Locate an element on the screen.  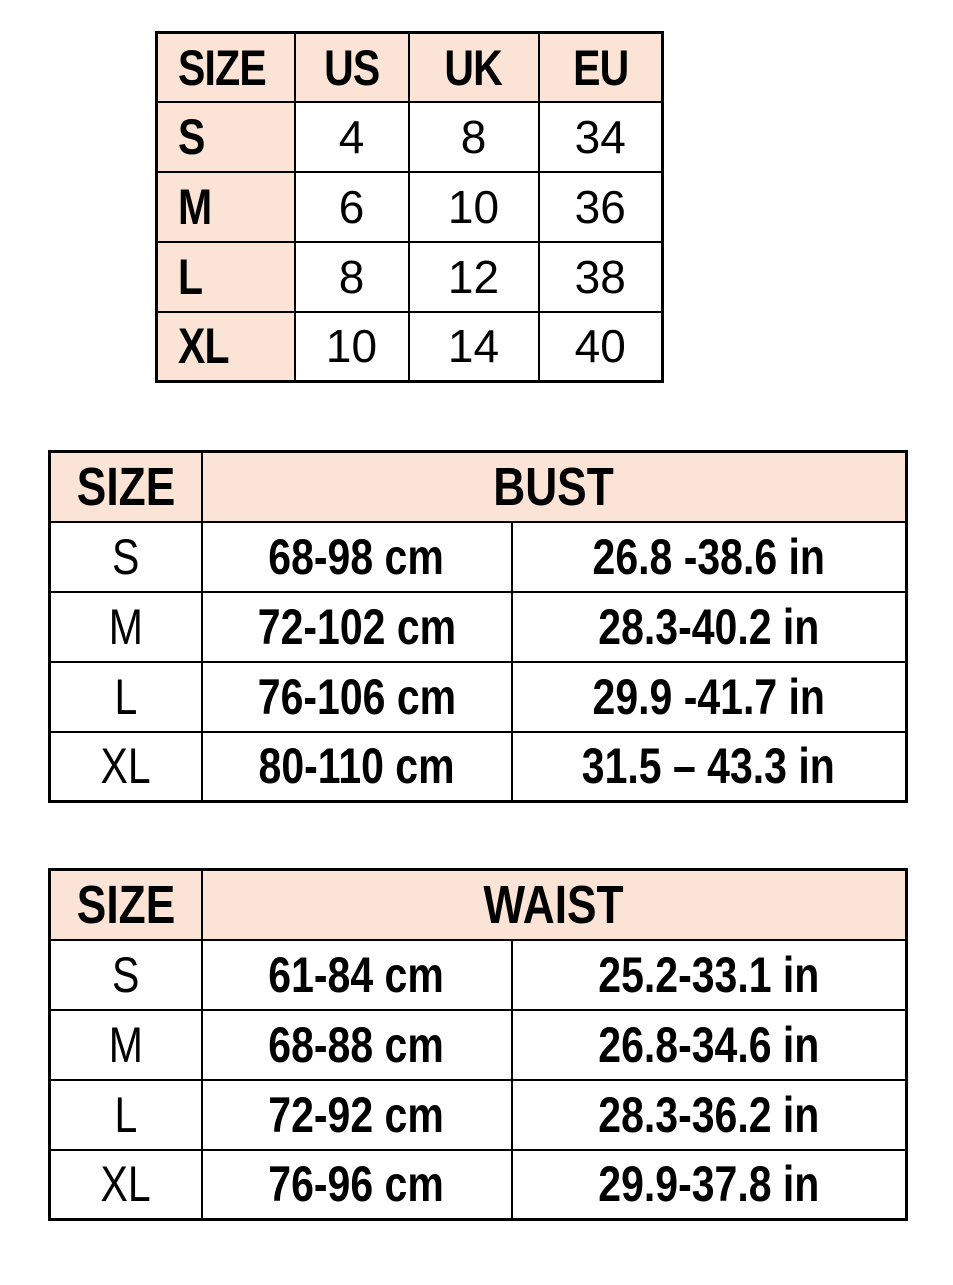
cell-text: 36 is located at coordinates (600, 206).